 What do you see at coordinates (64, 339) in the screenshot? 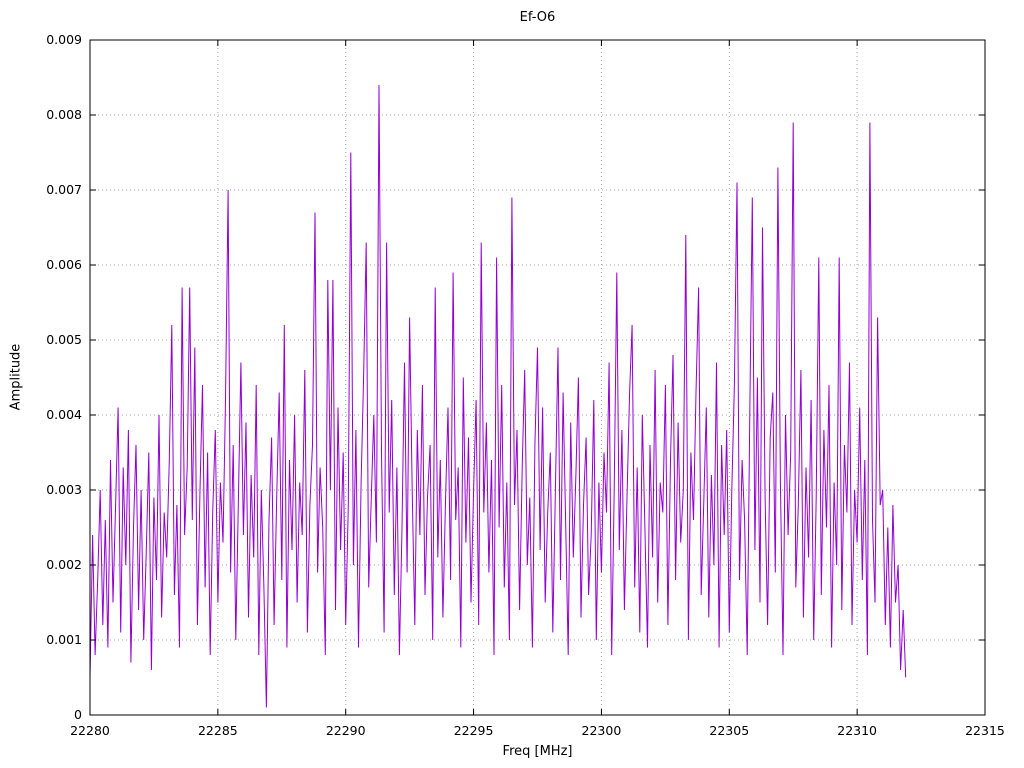
I see `y-tick-label: 0.005` at bounding box center [64, 339].